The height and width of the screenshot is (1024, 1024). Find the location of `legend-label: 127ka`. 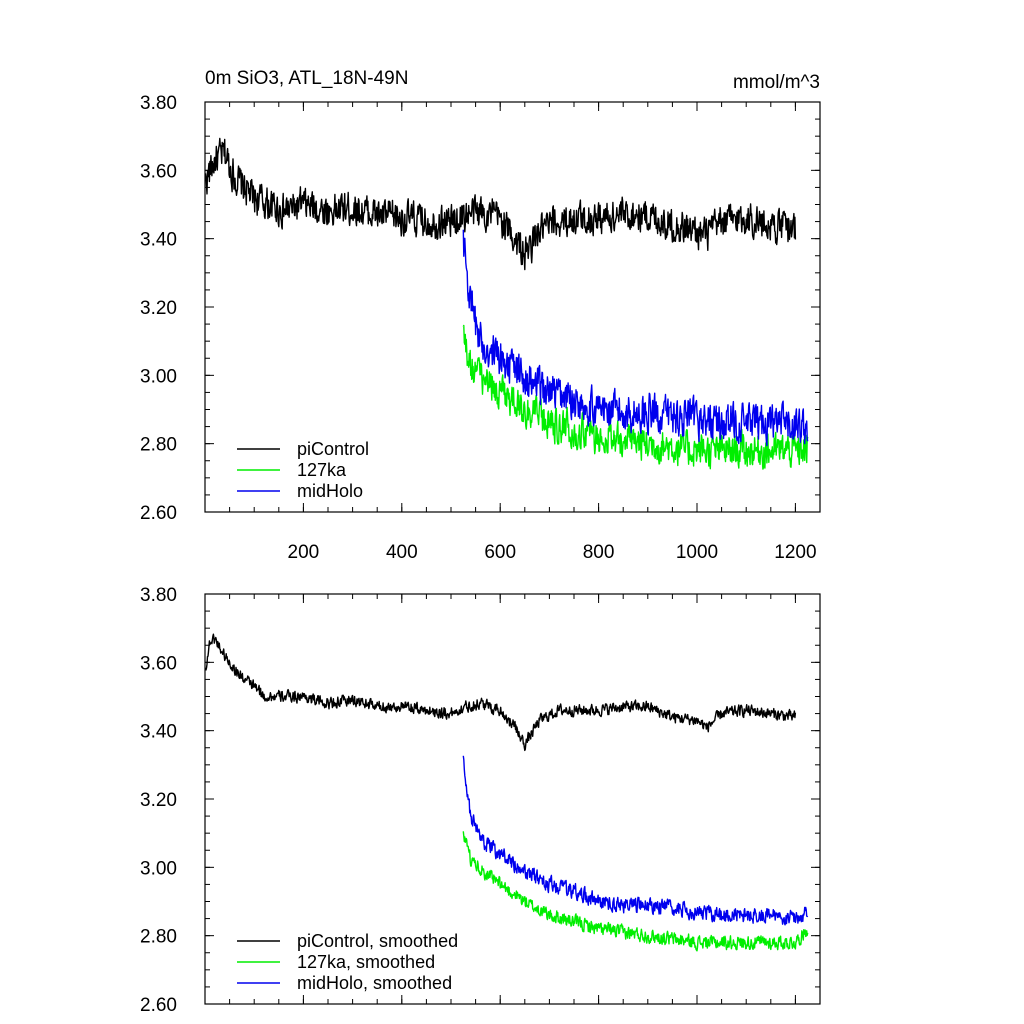

legend-label: 127ka is located at coordinates (322, 470).